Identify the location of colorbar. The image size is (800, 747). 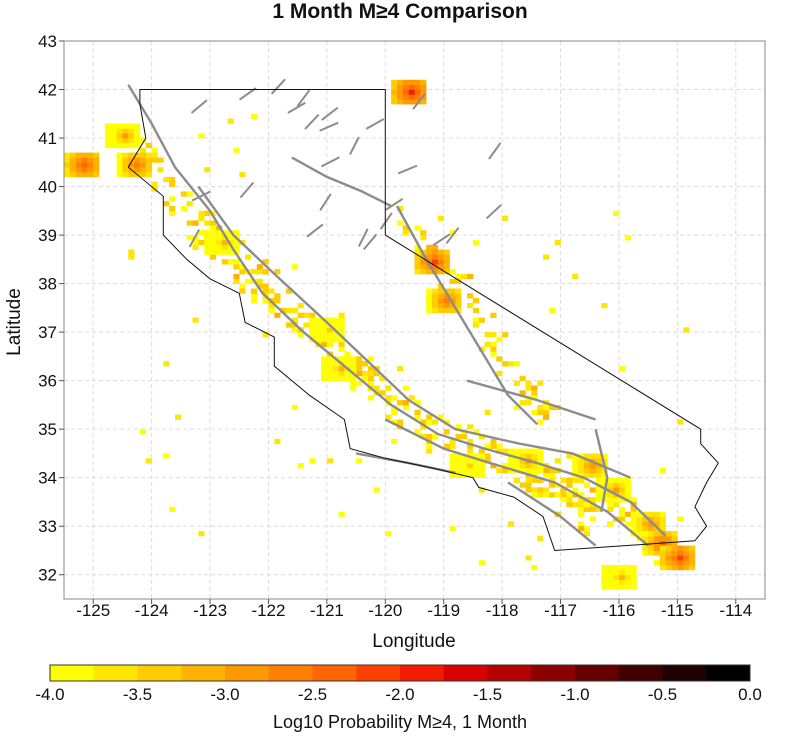
(400, 673).